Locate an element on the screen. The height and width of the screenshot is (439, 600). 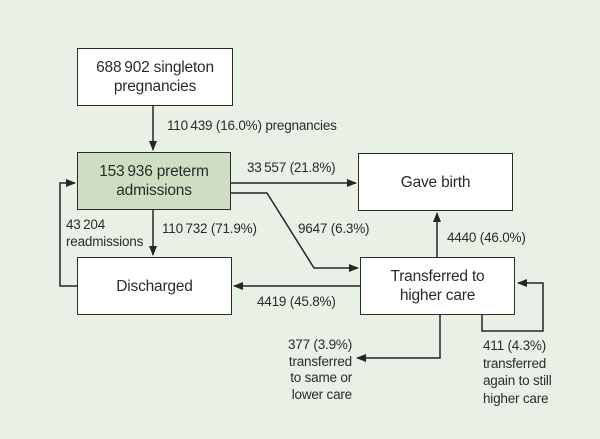
arrow-transferred-to-lower-care is located at coordinates (398, 338).